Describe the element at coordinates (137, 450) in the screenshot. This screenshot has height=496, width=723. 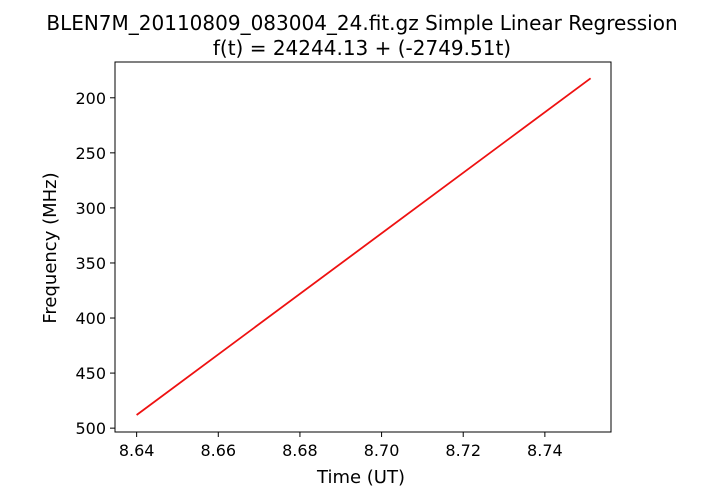
I see `x-tick-label: 8.64` at that location.